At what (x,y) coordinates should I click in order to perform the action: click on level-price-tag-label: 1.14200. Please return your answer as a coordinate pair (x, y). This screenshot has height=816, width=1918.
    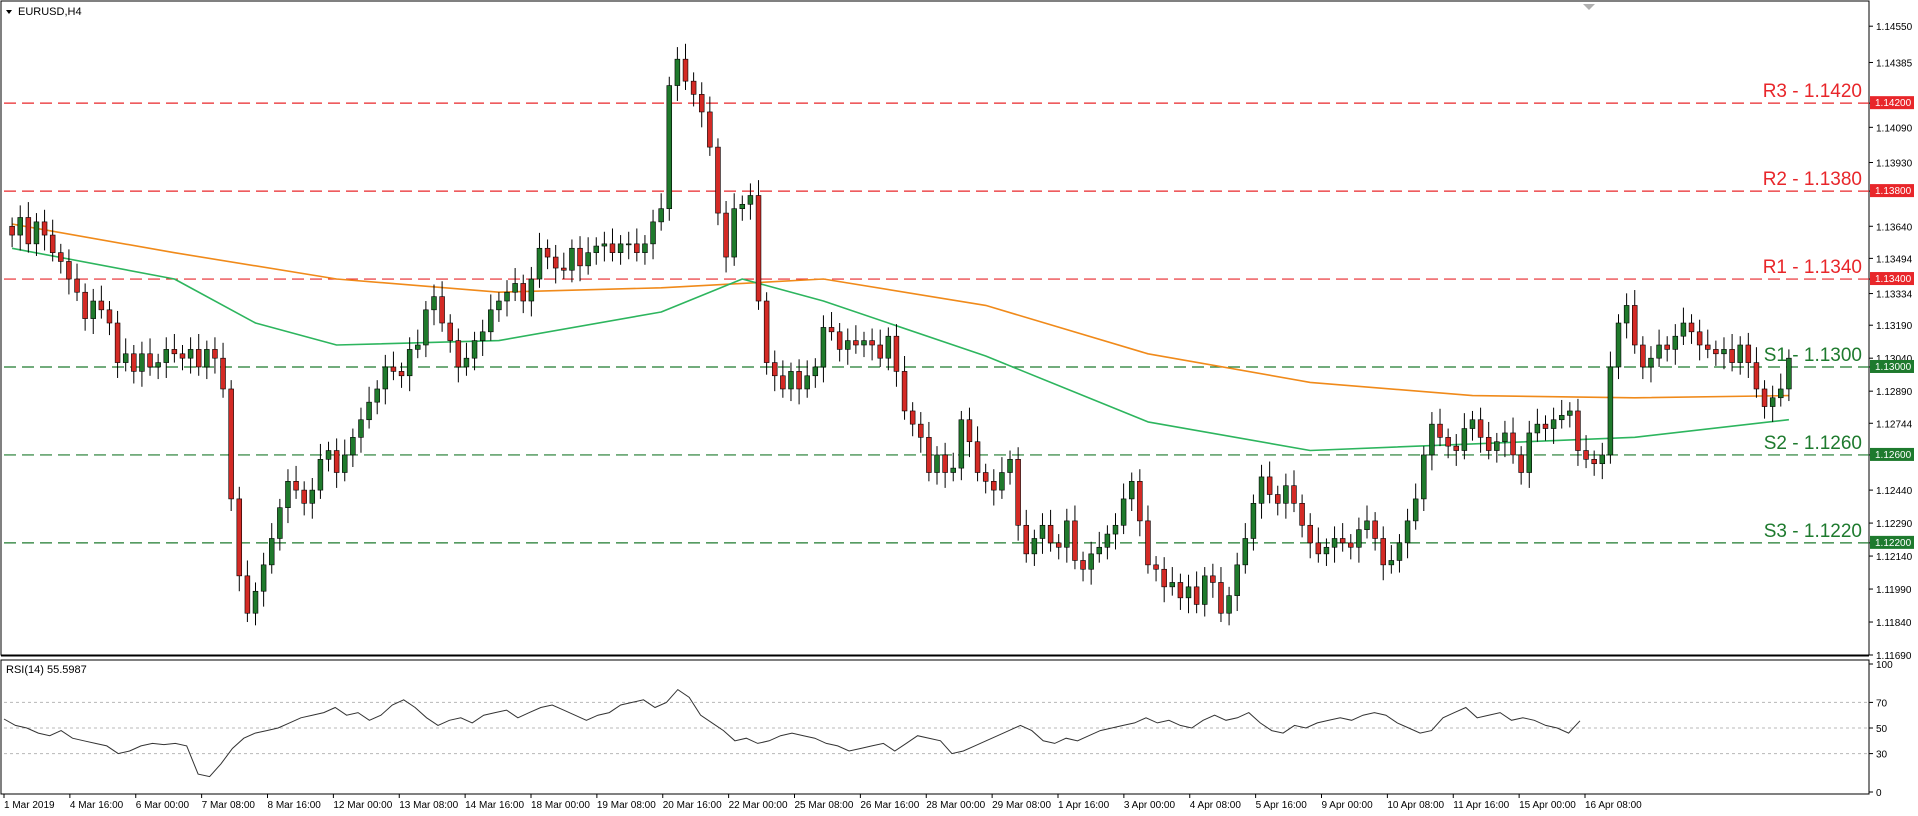
    Looking at the image, I should click on (1893, 103).